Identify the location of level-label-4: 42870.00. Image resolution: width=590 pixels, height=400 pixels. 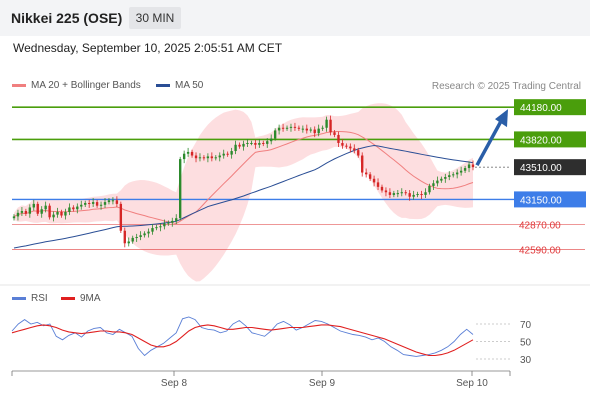
(540, 225).